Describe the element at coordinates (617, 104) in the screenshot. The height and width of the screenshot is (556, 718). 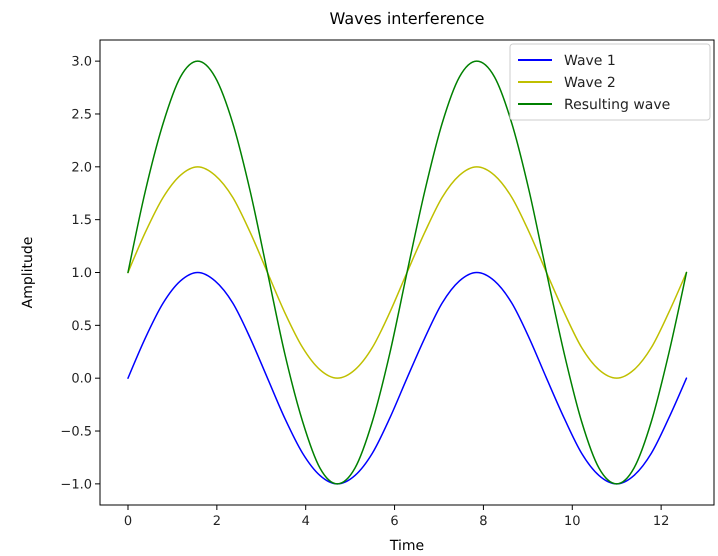
I see `legend-label: Resulting wave` at that location.